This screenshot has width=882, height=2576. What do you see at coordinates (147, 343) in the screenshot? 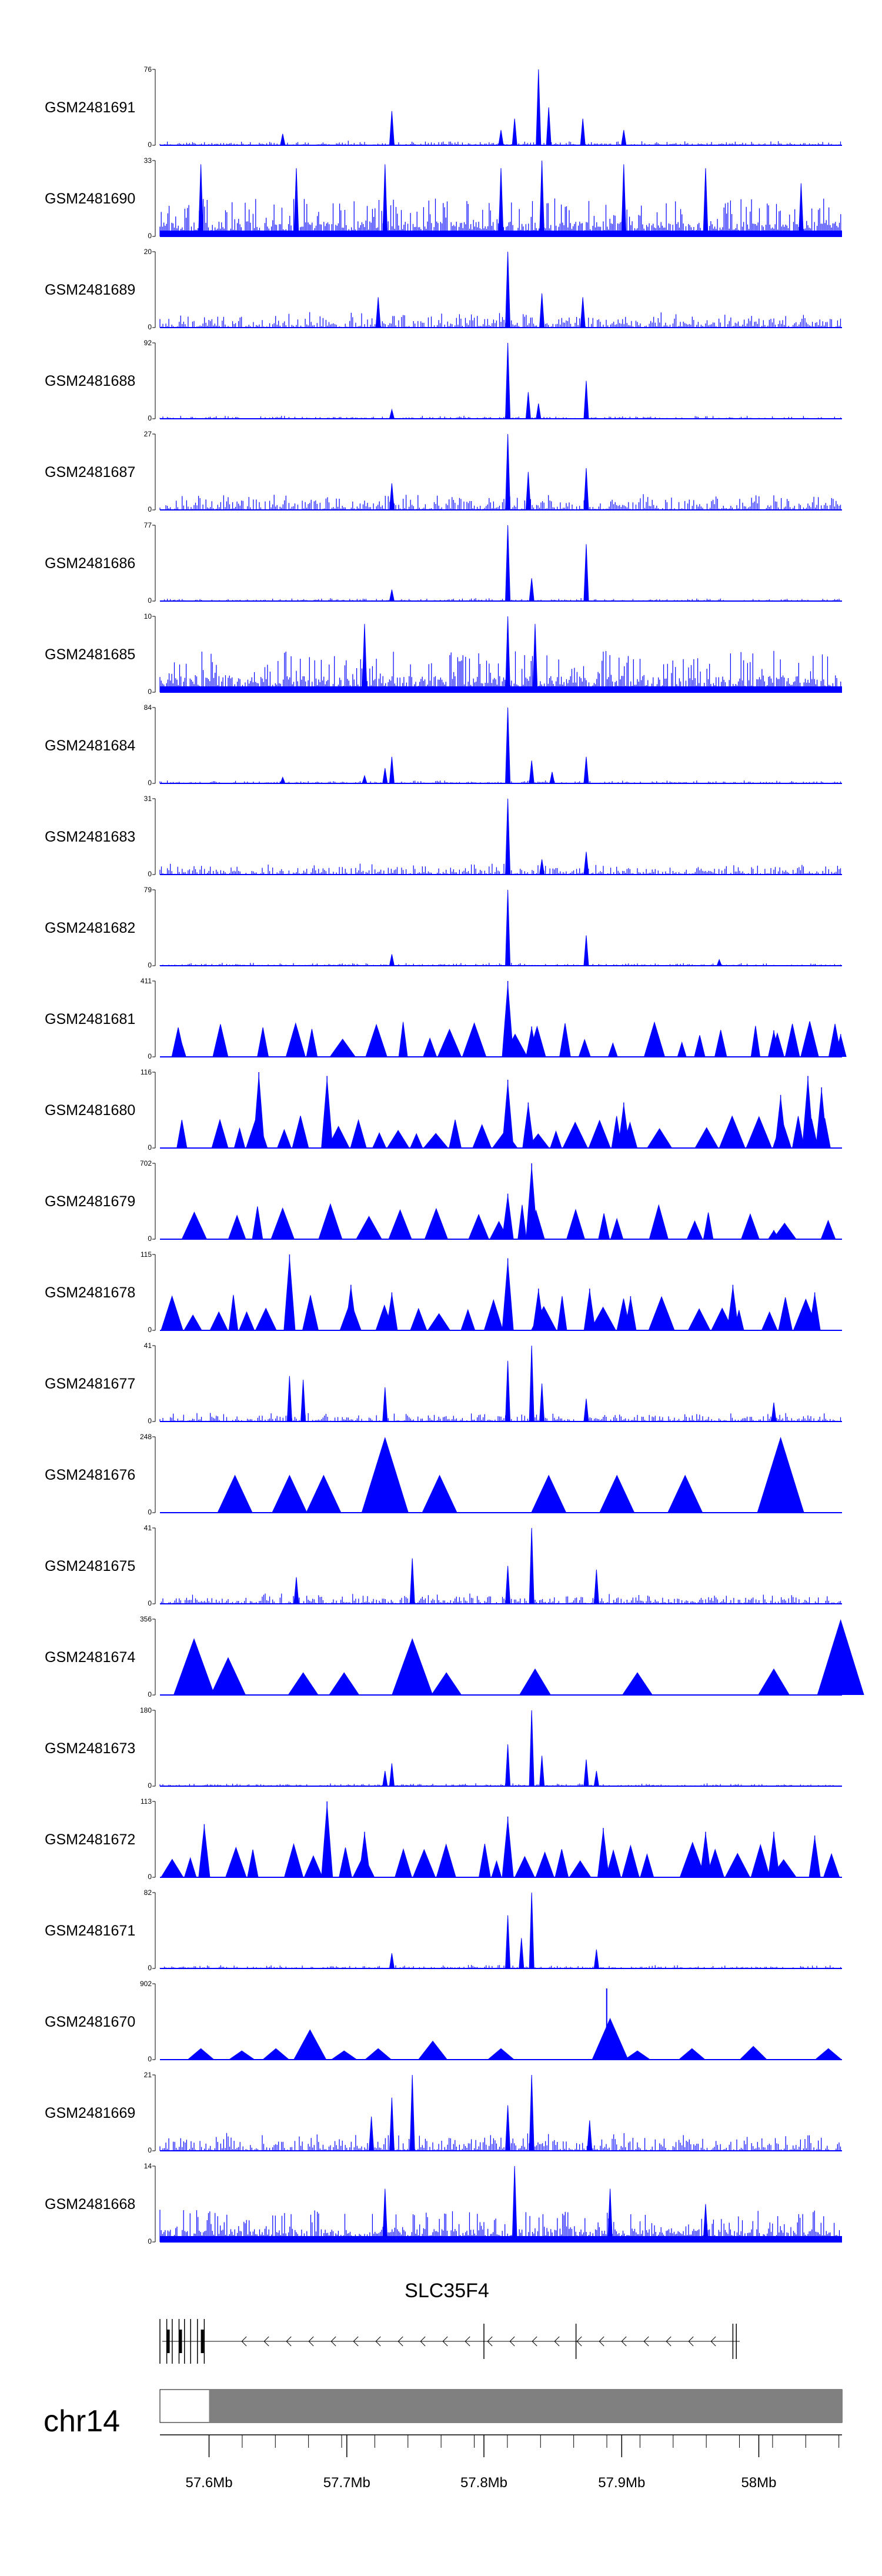
I see `track-ymax-label: 92` at bounding box center [147, 343].